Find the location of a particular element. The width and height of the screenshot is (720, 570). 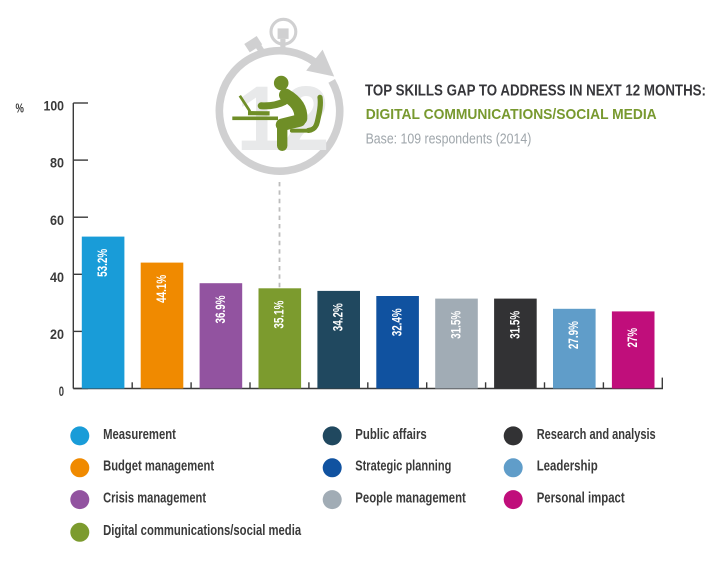

svg-text: 20 is located at coordinates (57, 334).